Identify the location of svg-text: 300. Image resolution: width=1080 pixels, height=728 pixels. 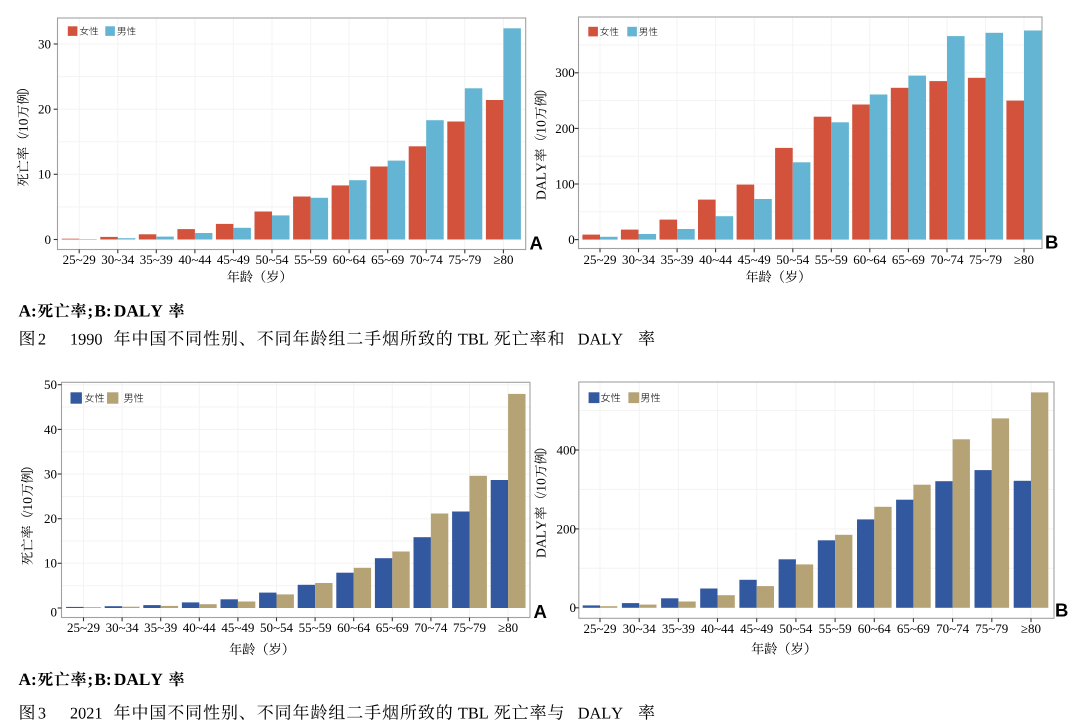
(565, 72).